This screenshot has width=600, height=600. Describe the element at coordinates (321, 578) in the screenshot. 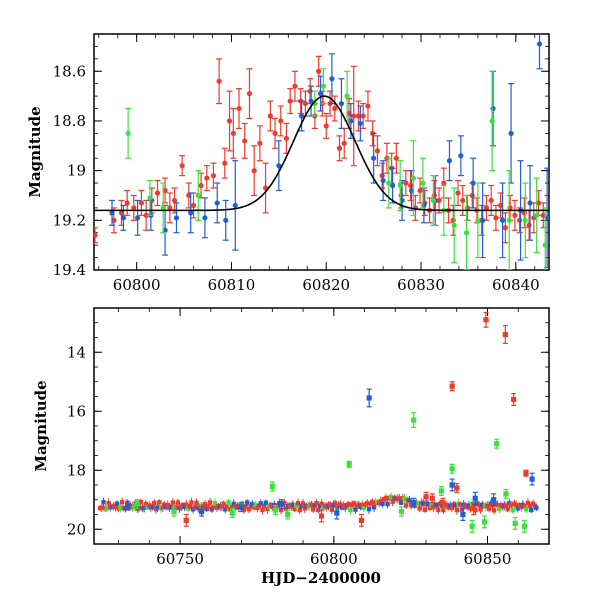

I see `bottom-x-axis-label: HJD−2400000` at that location.